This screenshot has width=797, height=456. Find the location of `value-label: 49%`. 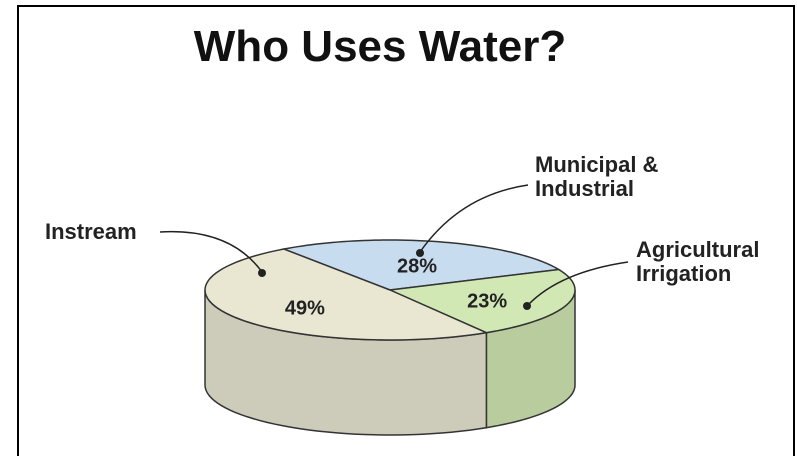

value-label: 49% is located at coordinates (304, 308).